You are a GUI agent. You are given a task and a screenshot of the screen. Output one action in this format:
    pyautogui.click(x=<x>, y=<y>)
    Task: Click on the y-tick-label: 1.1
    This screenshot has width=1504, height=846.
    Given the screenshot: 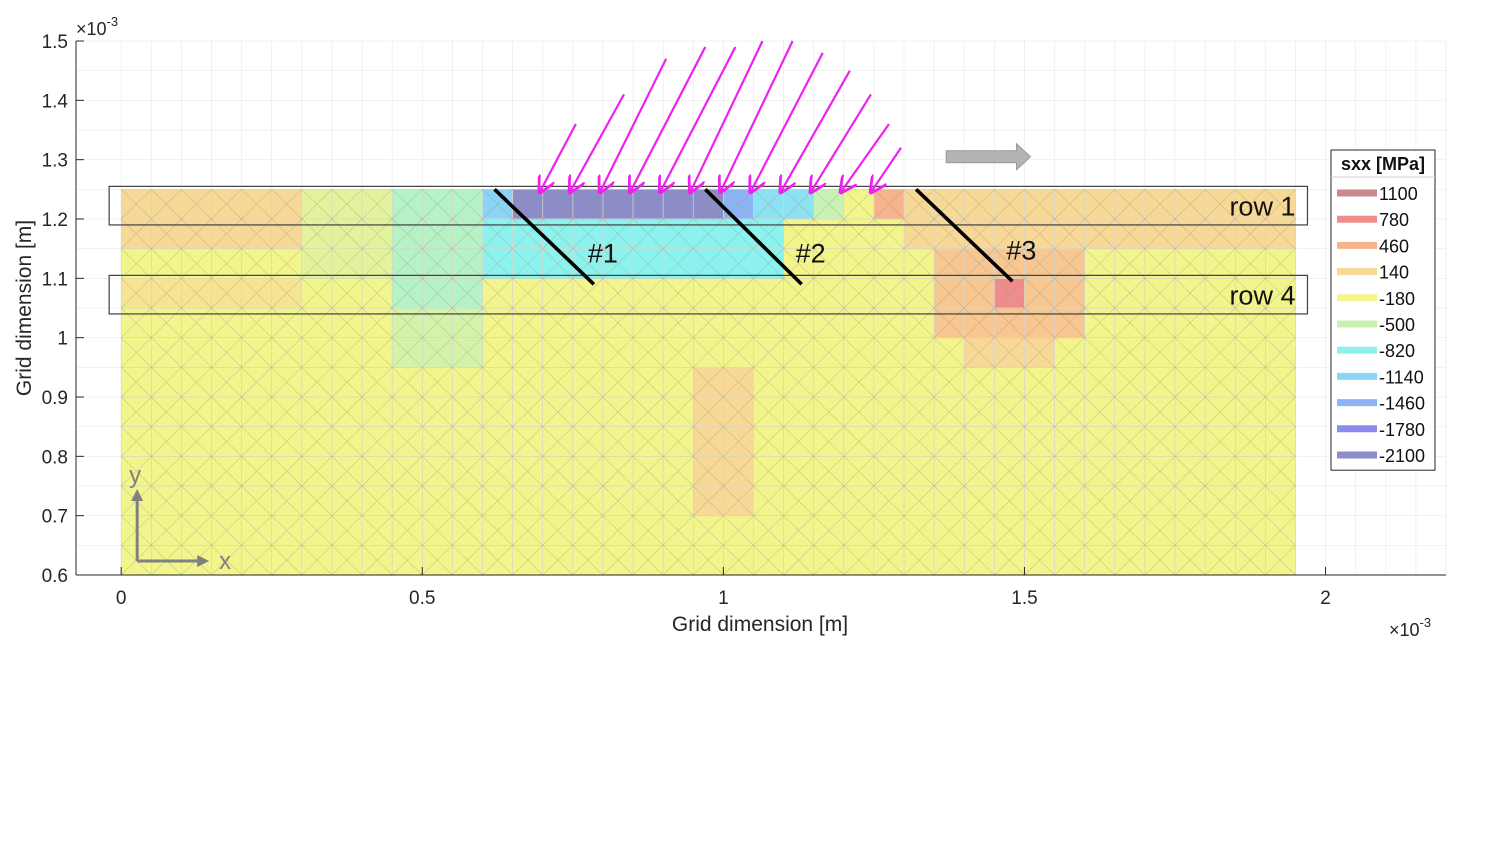 What is the action you would take?
    pyautogui.click(x=55, y=279)
    